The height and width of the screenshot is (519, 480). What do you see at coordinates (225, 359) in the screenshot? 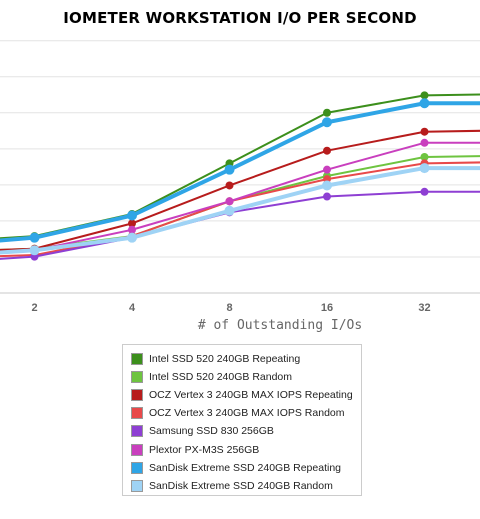
I see `legend-label: Intel SSD 520 240GB Repeating` at bounding box center [225, 359].